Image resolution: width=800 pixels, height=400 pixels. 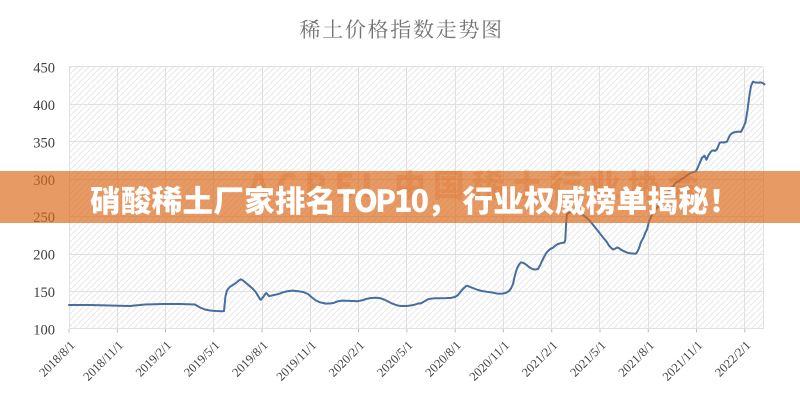 I want to click on svg-text: 2021/11/1, so click(x=682, y=360).